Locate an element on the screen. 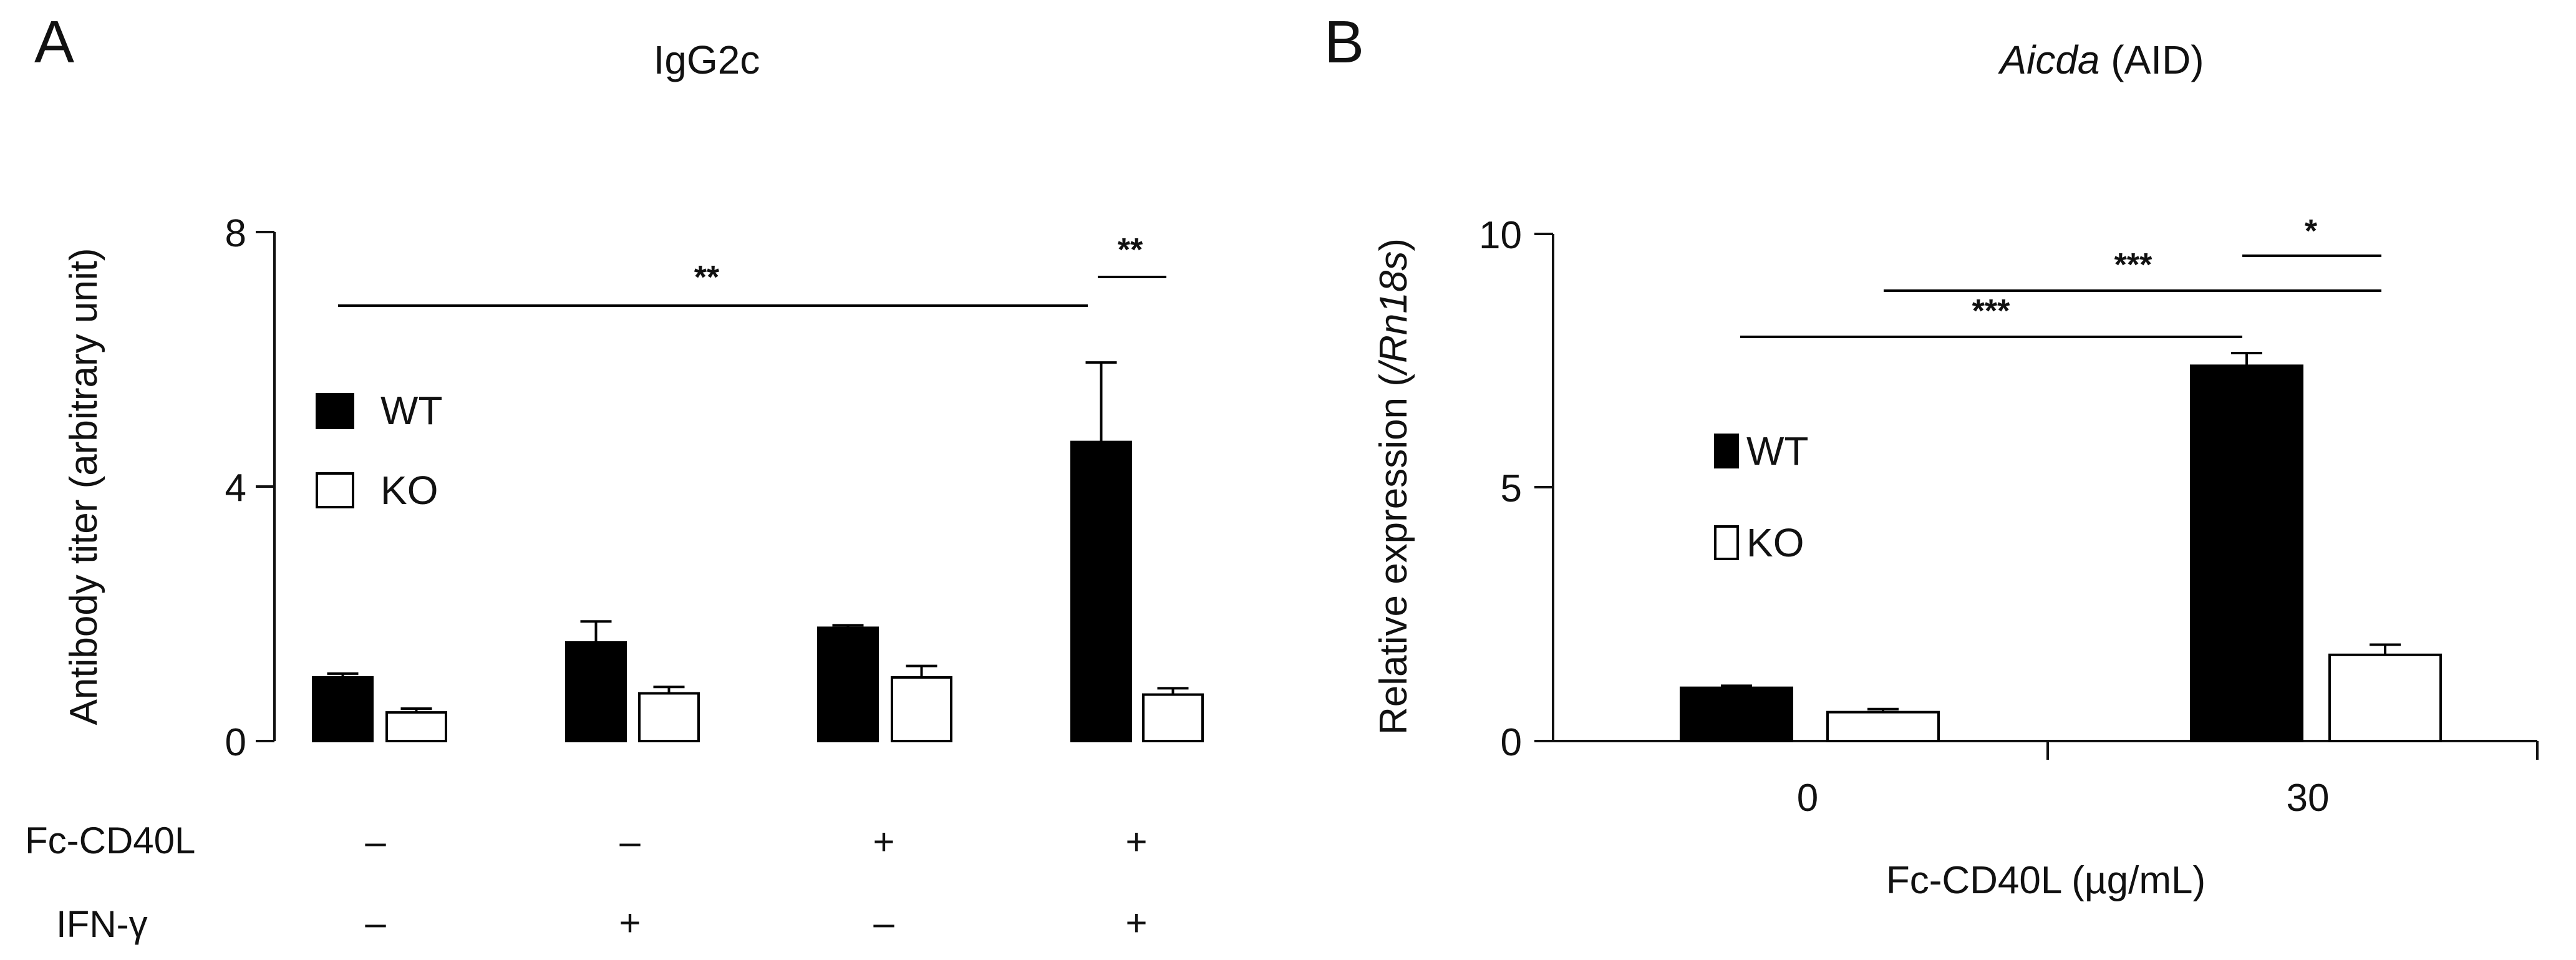 The height and width of the screenshot is (960, 2576). panel-a-ytick-label: 8 is located at coordinates (235, 233).